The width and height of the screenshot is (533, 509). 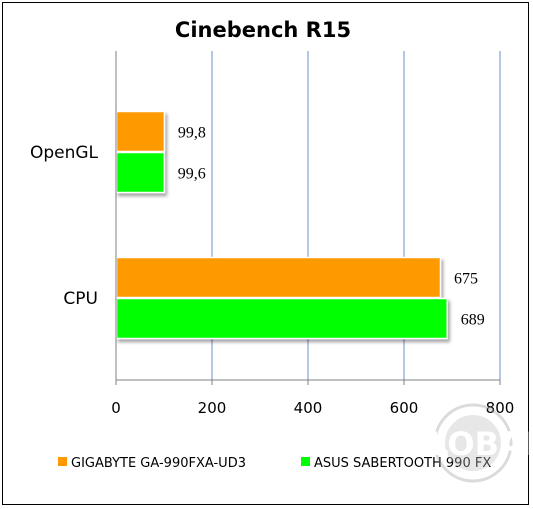 I want to click on legend-label-series-2: ASUS SABERTOOTH 990 FX, so click(x=402, y=463).